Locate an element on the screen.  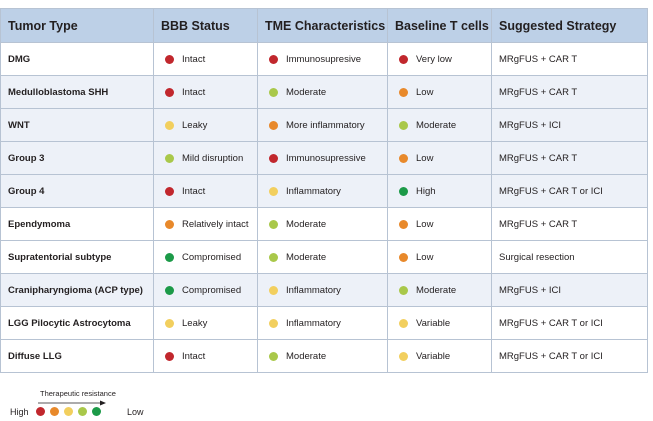
legend-color-scale is located at coordinates (71, 411).